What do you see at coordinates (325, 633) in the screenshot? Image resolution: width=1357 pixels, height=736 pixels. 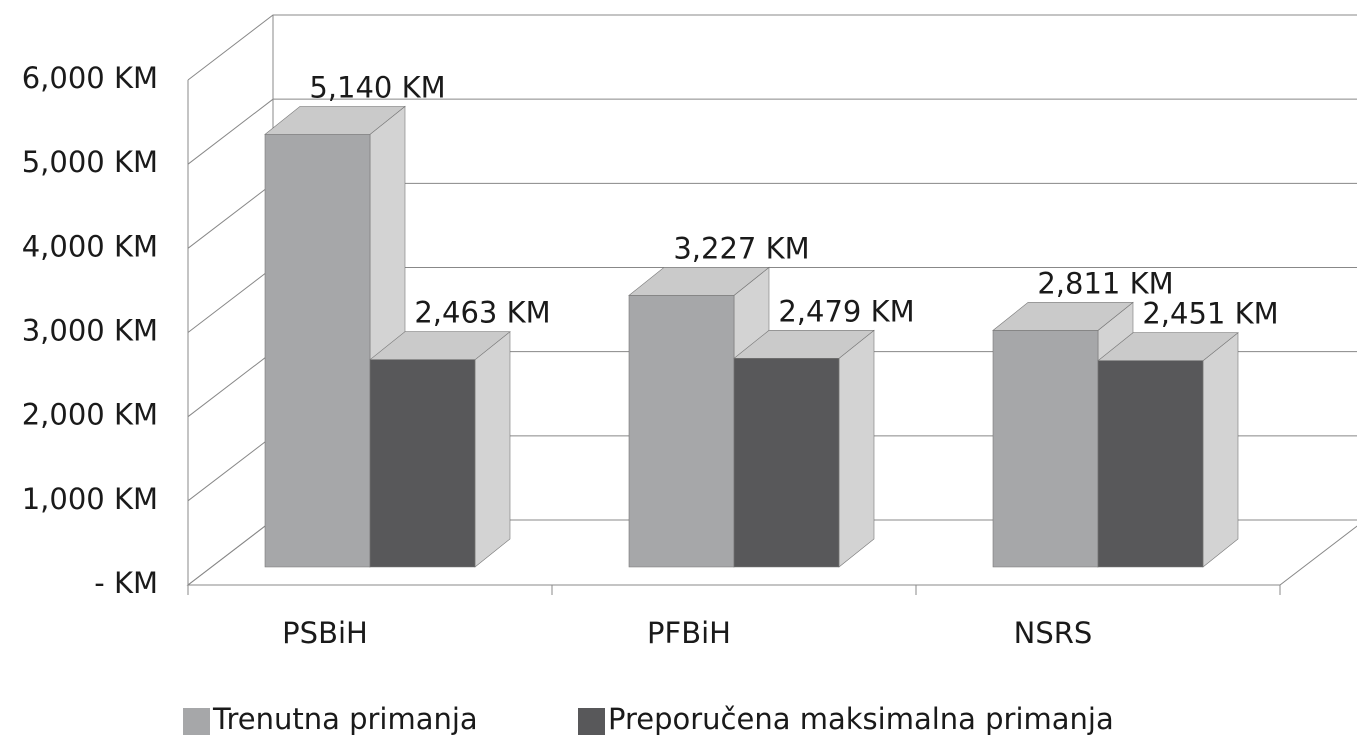 I see `x-tick-label: PSBiH` at bounding box center [325, 633].